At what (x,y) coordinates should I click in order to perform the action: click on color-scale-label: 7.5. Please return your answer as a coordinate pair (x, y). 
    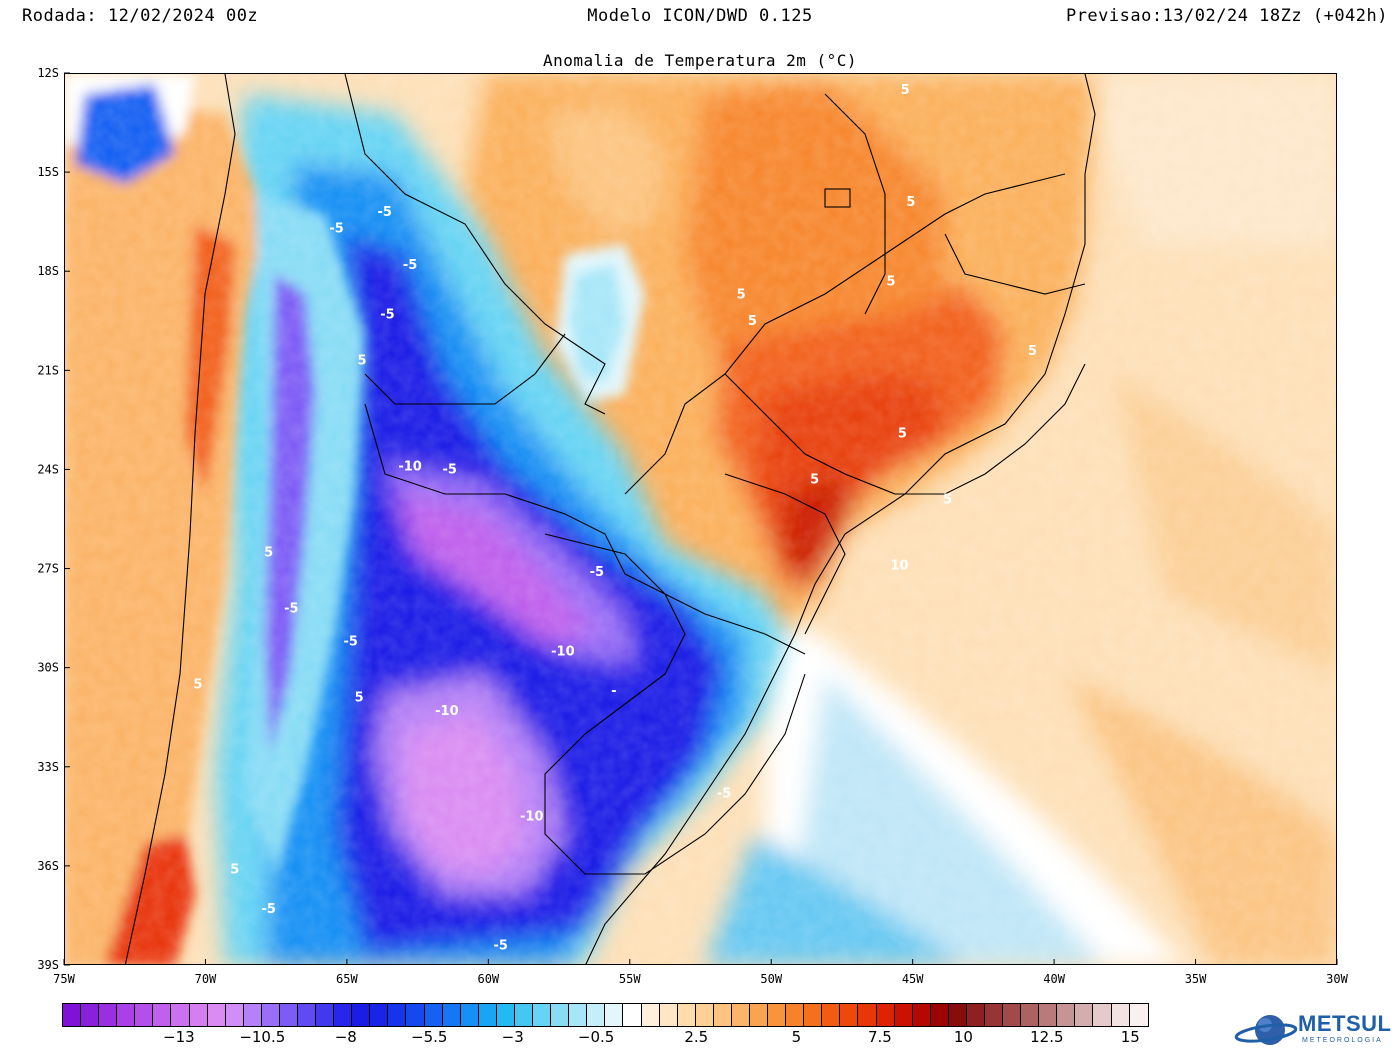
    Looking at the image, I should click on (879, 1037).